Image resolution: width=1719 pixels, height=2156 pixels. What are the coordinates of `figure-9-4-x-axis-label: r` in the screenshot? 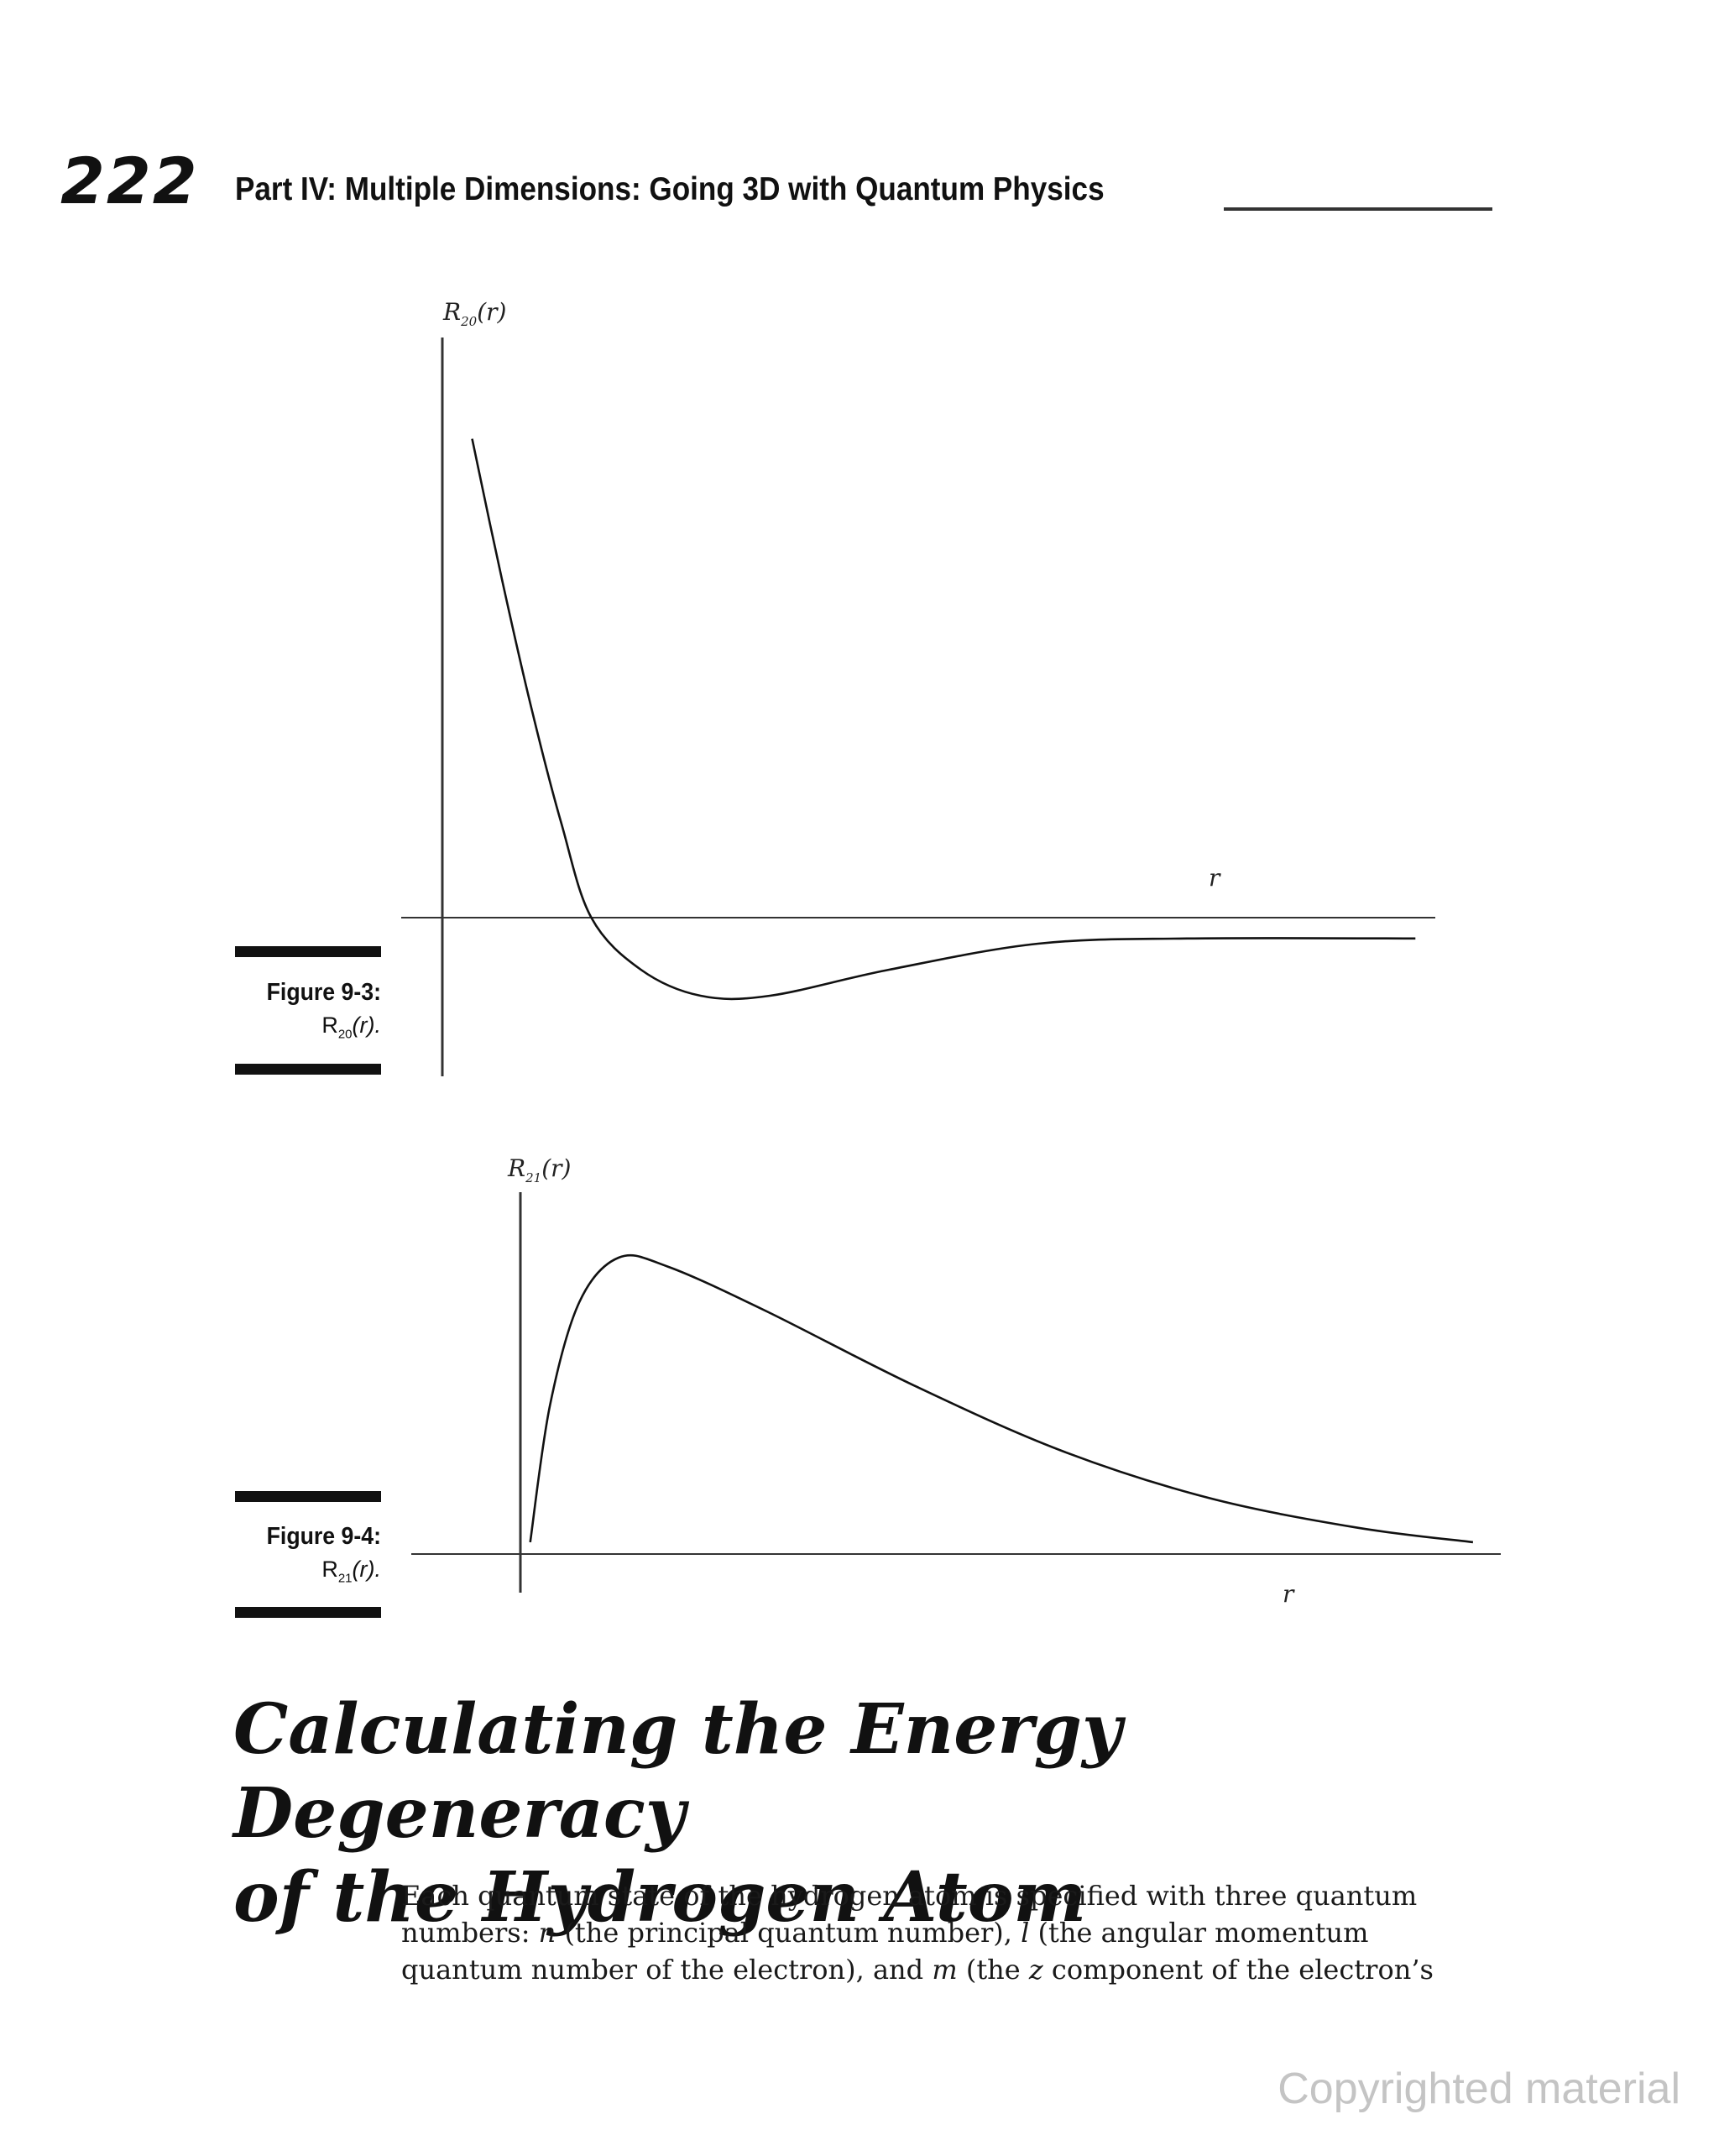 It's located at (1289, 1594).